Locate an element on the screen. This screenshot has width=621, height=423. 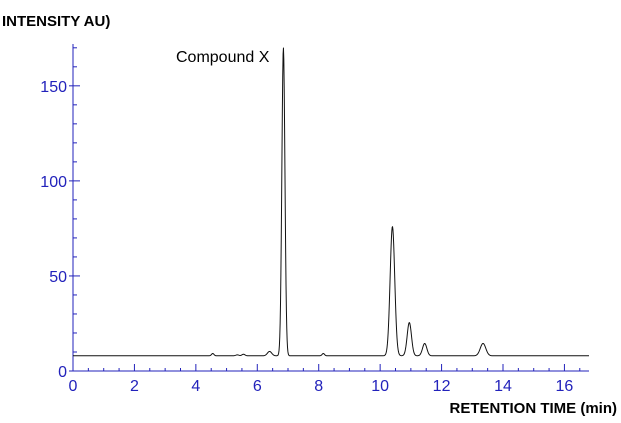
x-tick-label: 0 is located at coordinates (73, 386).